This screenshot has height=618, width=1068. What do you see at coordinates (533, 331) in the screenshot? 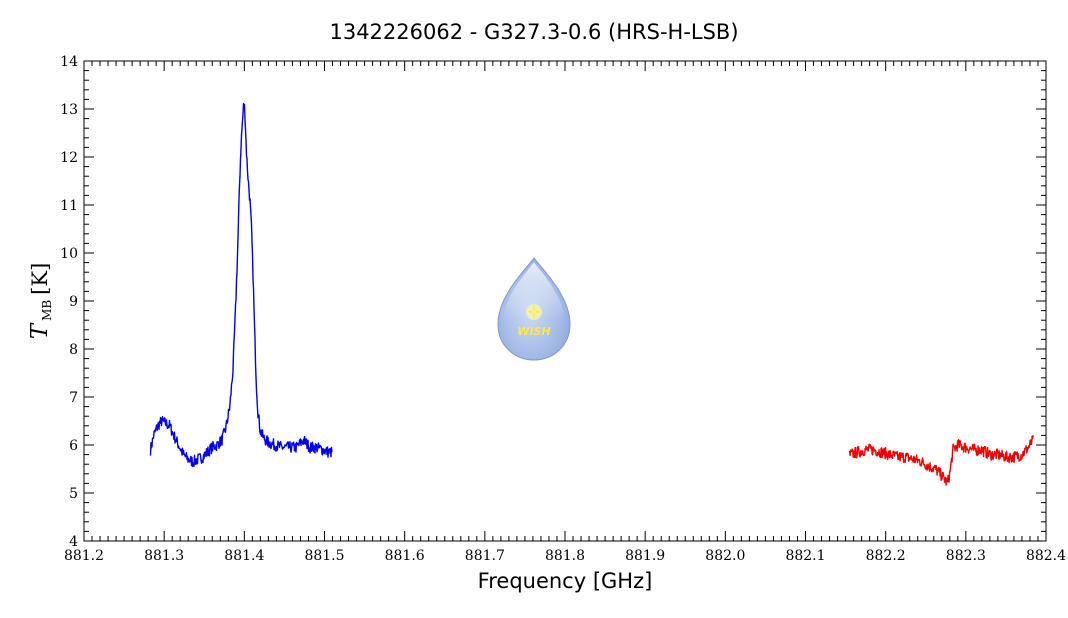
I see `logo-text: WISH` at bounding box center [533, 331].